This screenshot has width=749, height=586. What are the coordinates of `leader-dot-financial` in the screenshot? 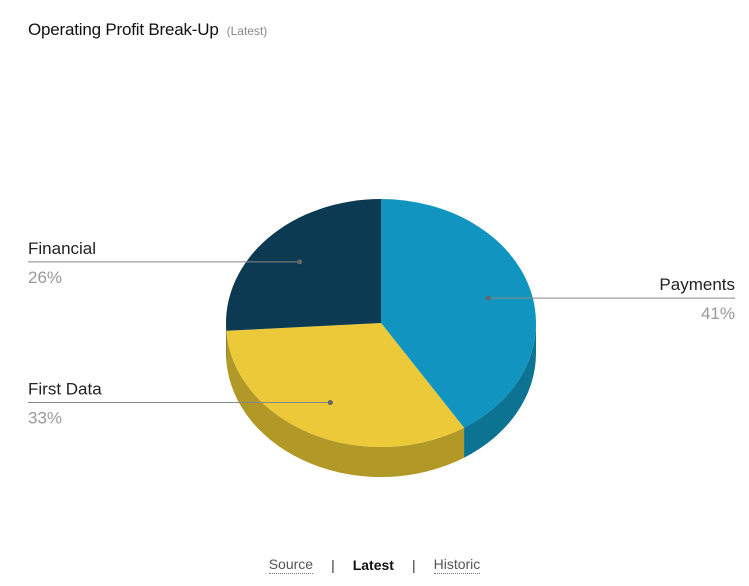 It's located at (300, 262).